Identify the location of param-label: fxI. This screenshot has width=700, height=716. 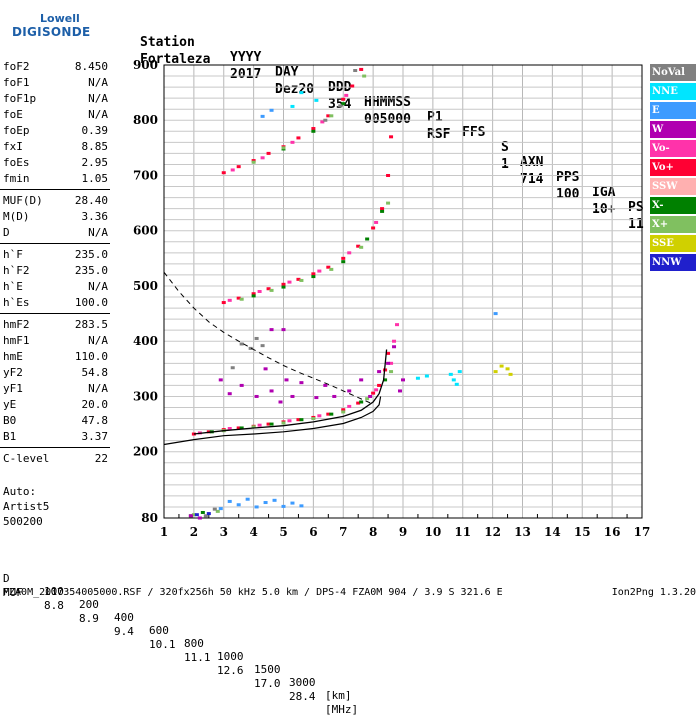
(13, 146).